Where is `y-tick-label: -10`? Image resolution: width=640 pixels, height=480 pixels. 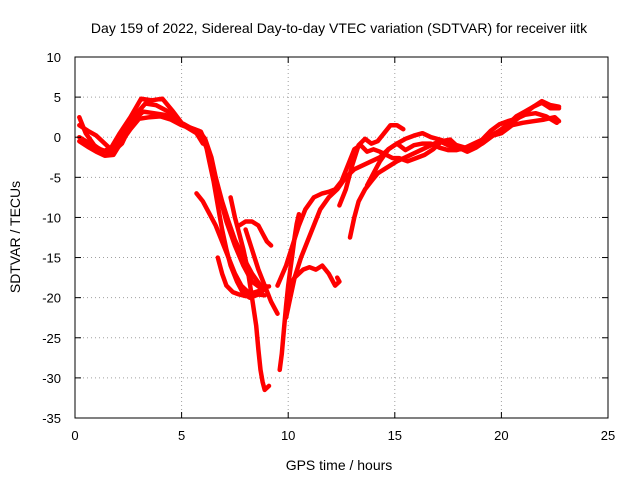
y-tick-label: -10 is located at coordinates (51, 217).